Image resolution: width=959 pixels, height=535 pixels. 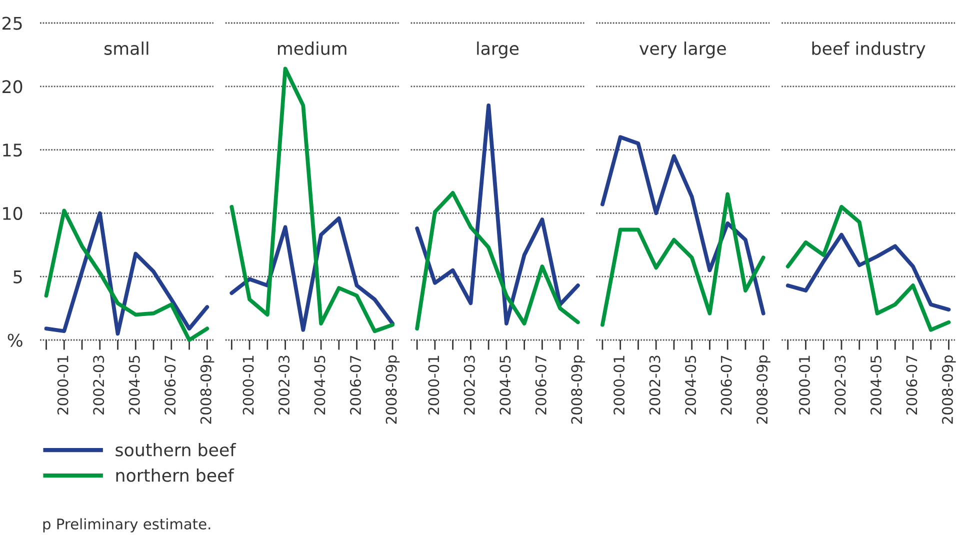 What do you see at coordinates (682, 50) in the screenshot?
I see `text: very large` at bounding box center [682, 50].